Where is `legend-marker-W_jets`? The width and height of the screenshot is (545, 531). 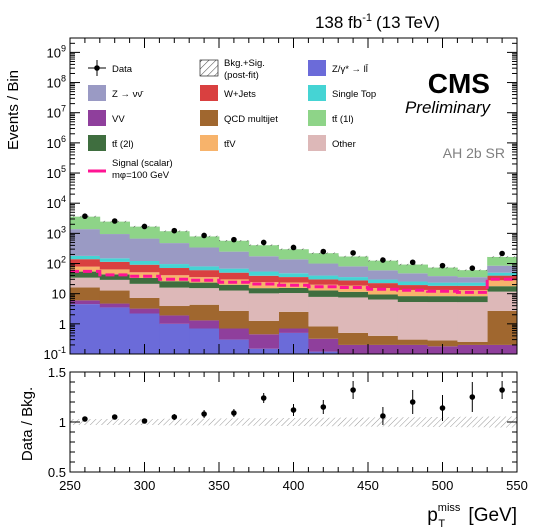 legend-marker-W_jets is located at coordinates (209, 93).